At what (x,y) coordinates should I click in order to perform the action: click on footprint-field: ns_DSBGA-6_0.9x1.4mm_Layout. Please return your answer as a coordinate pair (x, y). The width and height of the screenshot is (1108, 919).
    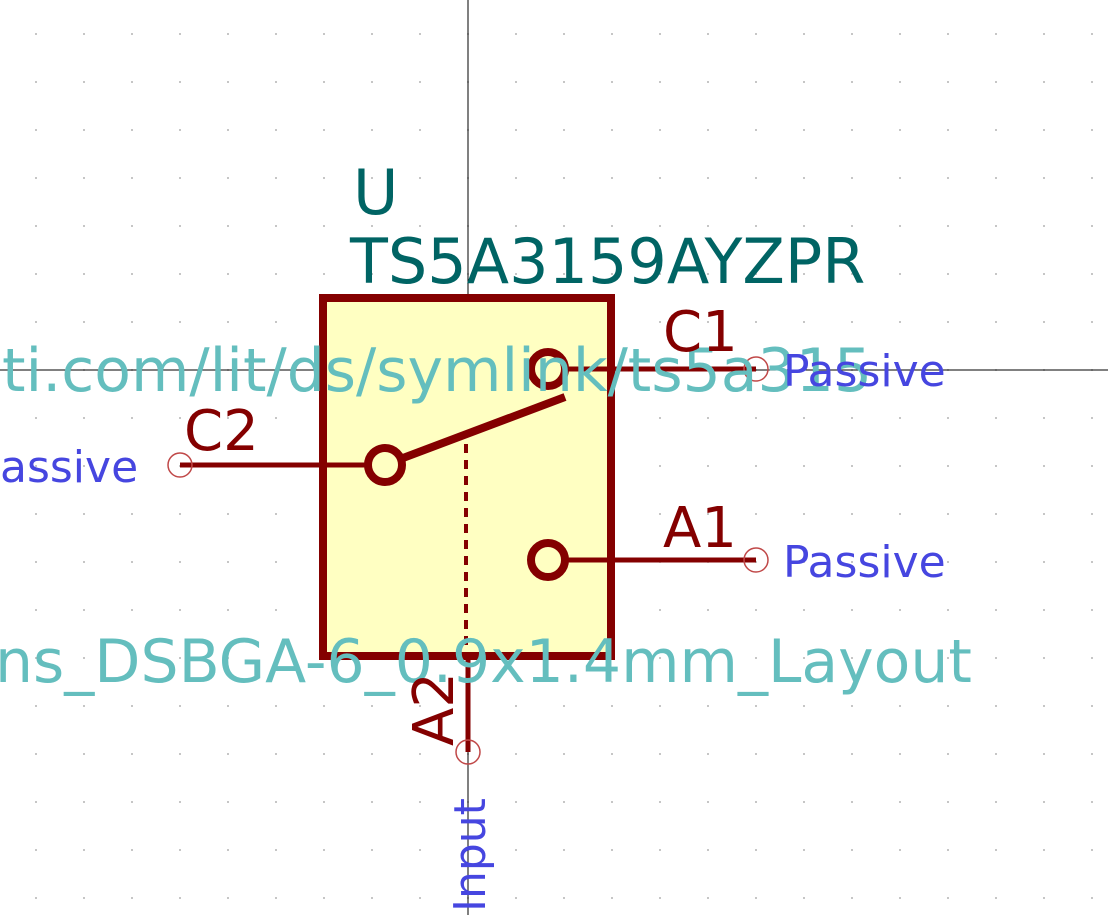
    Looking at the image, I should click on (486, 662).